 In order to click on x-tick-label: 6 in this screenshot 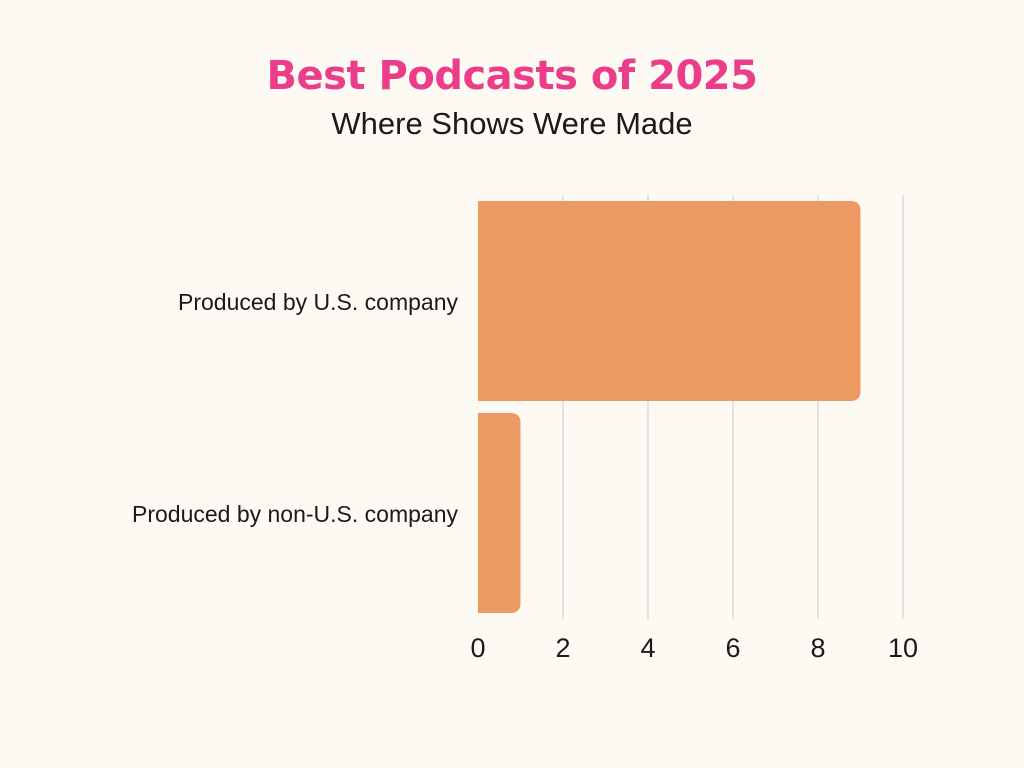, I will do `click(732, 648)`.